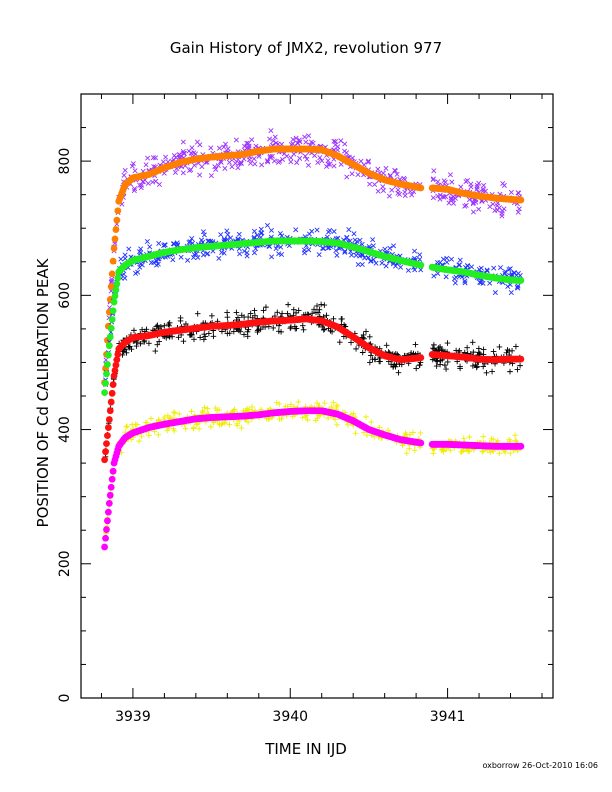 Image resolution: width=612 pixels, height=792 pixels. I want to click on y-axis-label: POSITION OF Cd CALIBRATION PEAK, so click(43, 392).